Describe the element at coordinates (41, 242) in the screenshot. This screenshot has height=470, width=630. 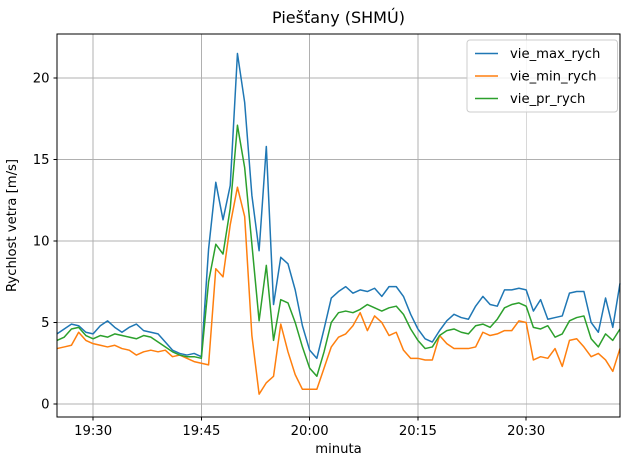
I see `y-tick-label: 10` at that location.